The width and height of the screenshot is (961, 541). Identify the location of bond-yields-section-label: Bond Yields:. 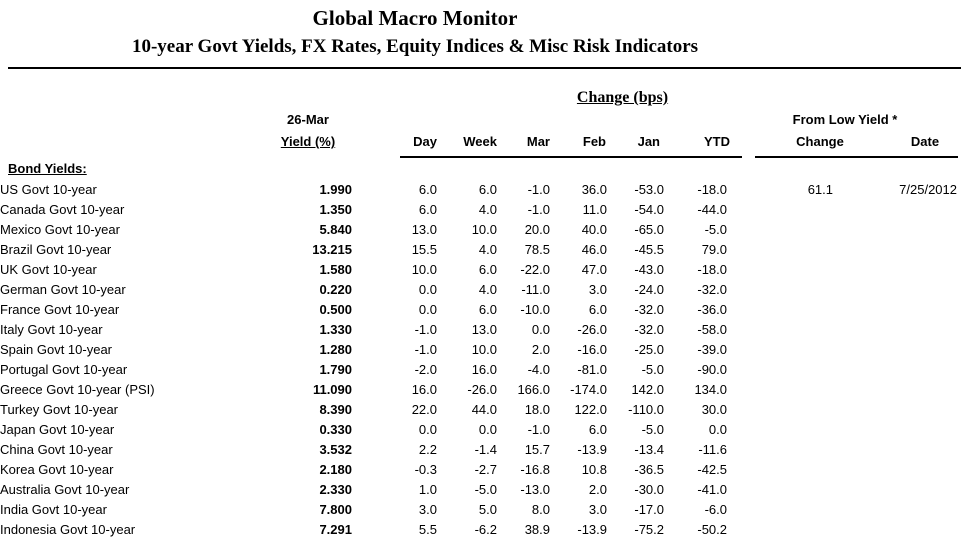
(47, 168).